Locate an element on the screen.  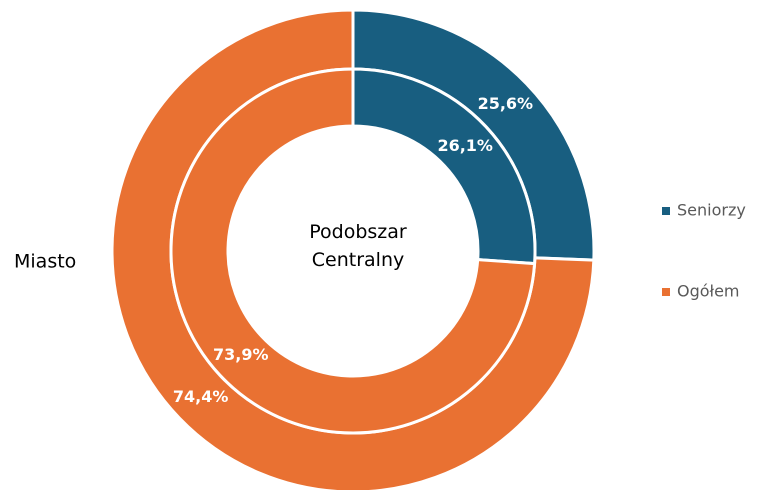
inner-ring-name: Podobszar Centralny is located at coordinates (358, 246).